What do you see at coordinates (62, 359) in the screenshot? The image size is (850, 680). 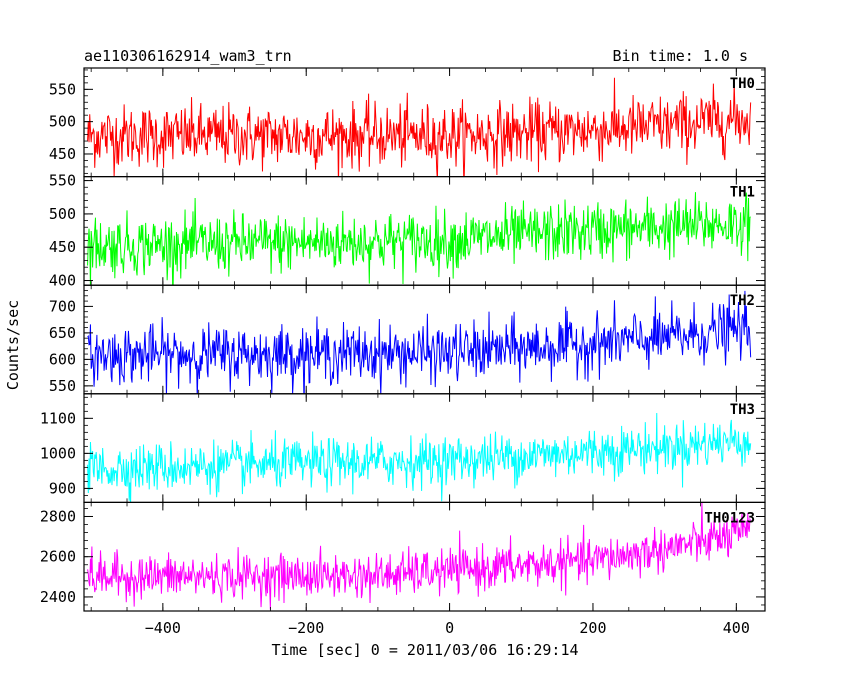 I see `y-tick-label: 600` at bounding box center [62, 359].